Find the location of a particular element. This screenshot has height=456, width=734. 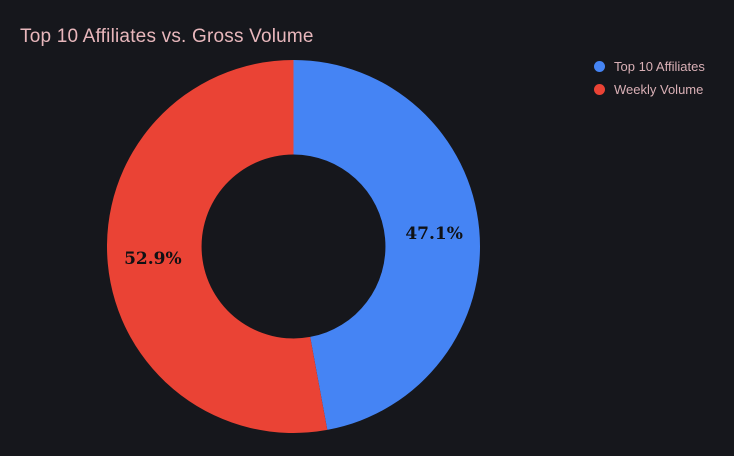

legend-label: Weekly Volume is located at coordinates (659, 89).